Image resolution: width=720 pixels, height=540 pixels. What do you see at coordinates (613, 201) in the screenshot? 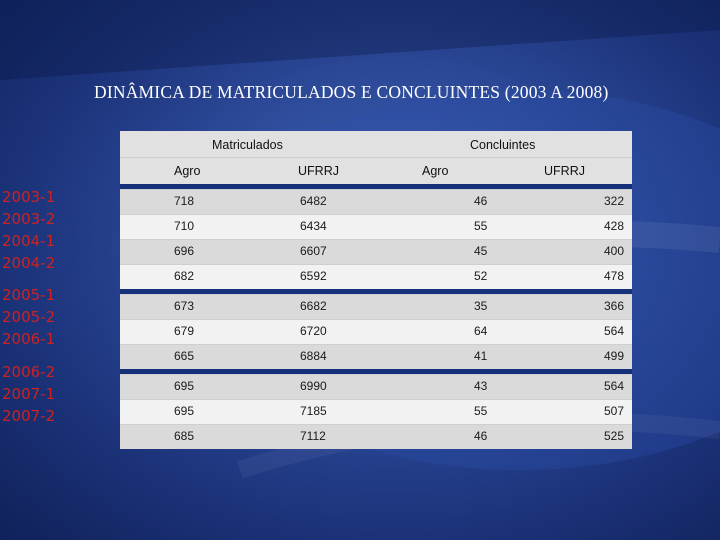
I see `concluintes-ufrrj-cell: 322` at bounding box center [613, 201].